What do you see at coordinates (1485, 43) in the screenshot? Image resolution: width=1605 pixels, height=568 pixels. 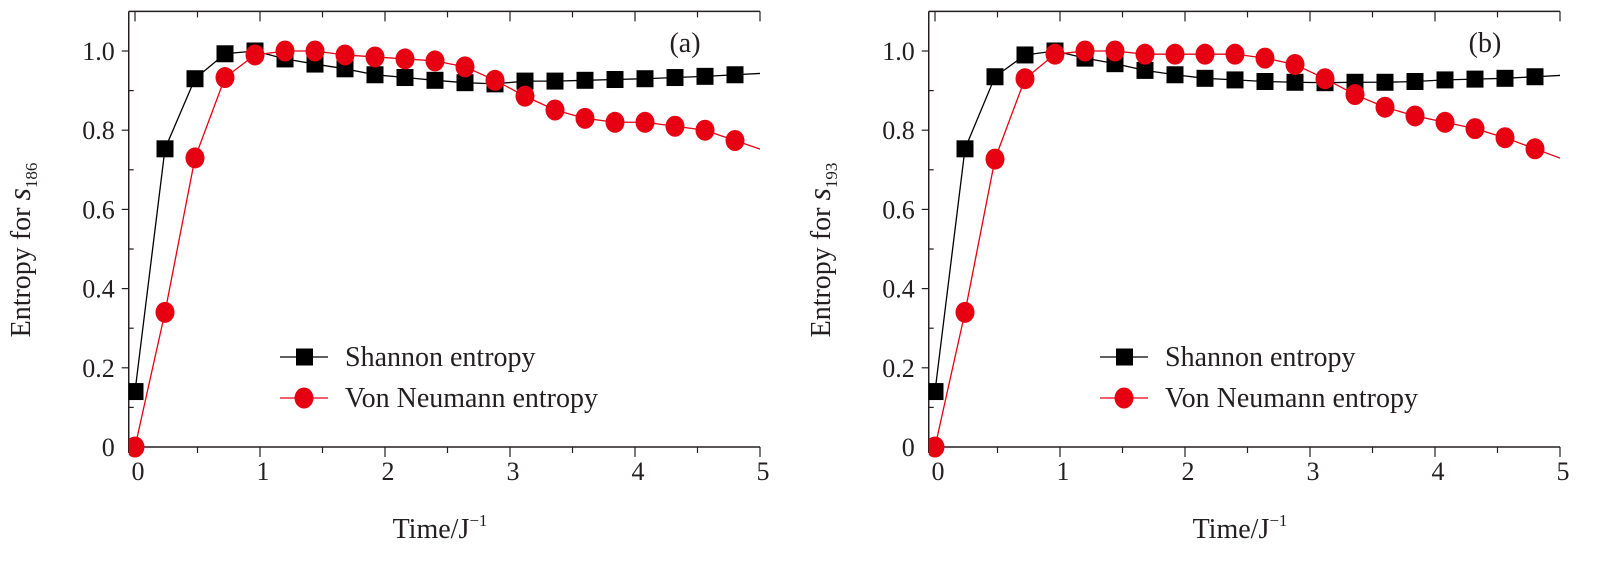 I see `panel-label: (b)` at bounding box center [1485, 43].